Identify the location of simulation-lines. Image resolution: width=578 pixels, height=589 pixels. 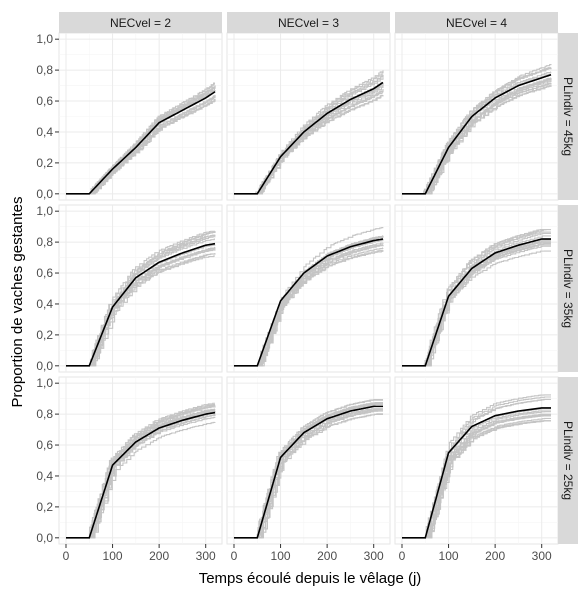
(476, 466).